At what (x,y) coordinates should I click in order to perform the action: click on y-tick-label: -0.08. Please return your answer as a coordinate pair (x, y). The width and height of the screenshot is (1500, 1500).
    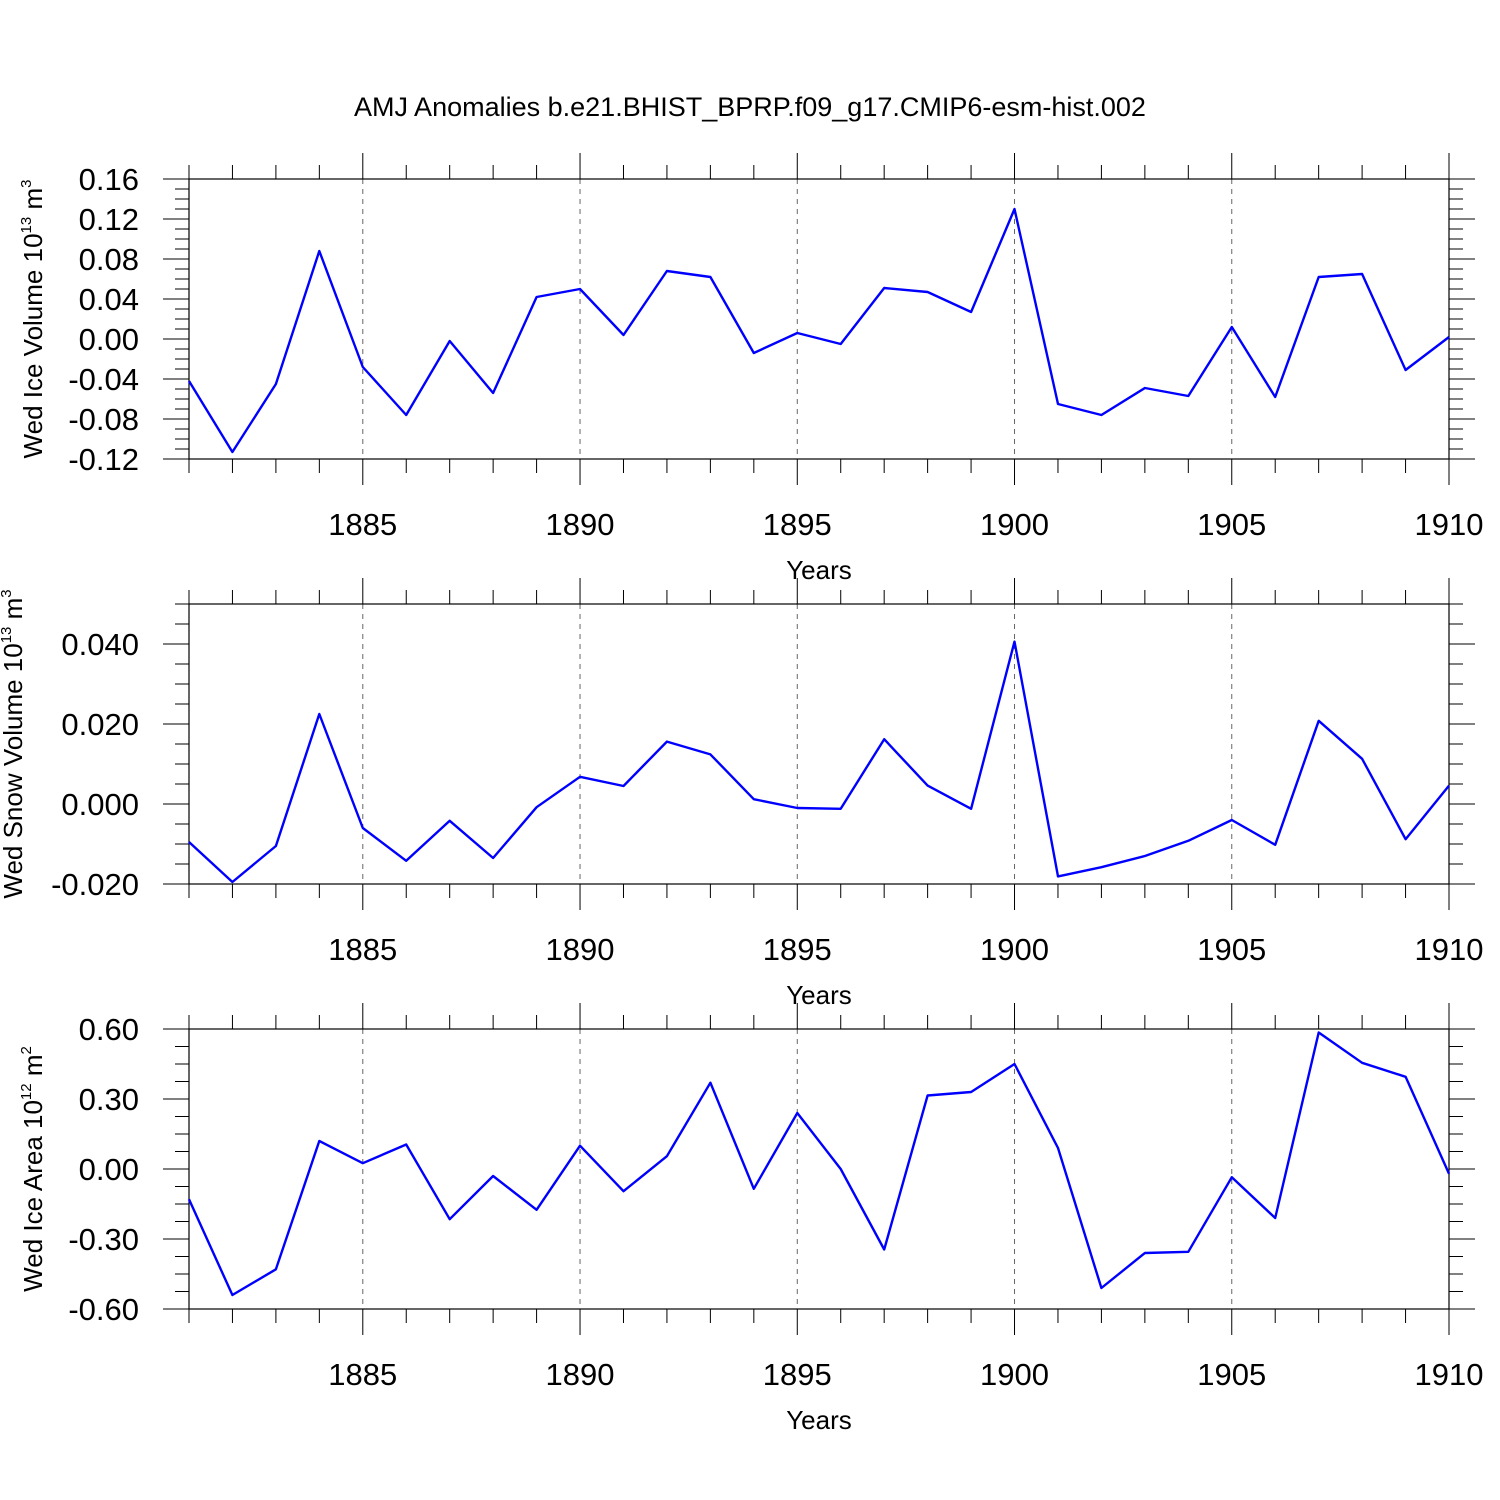
    Looking at the image, I should click on (103, 419).